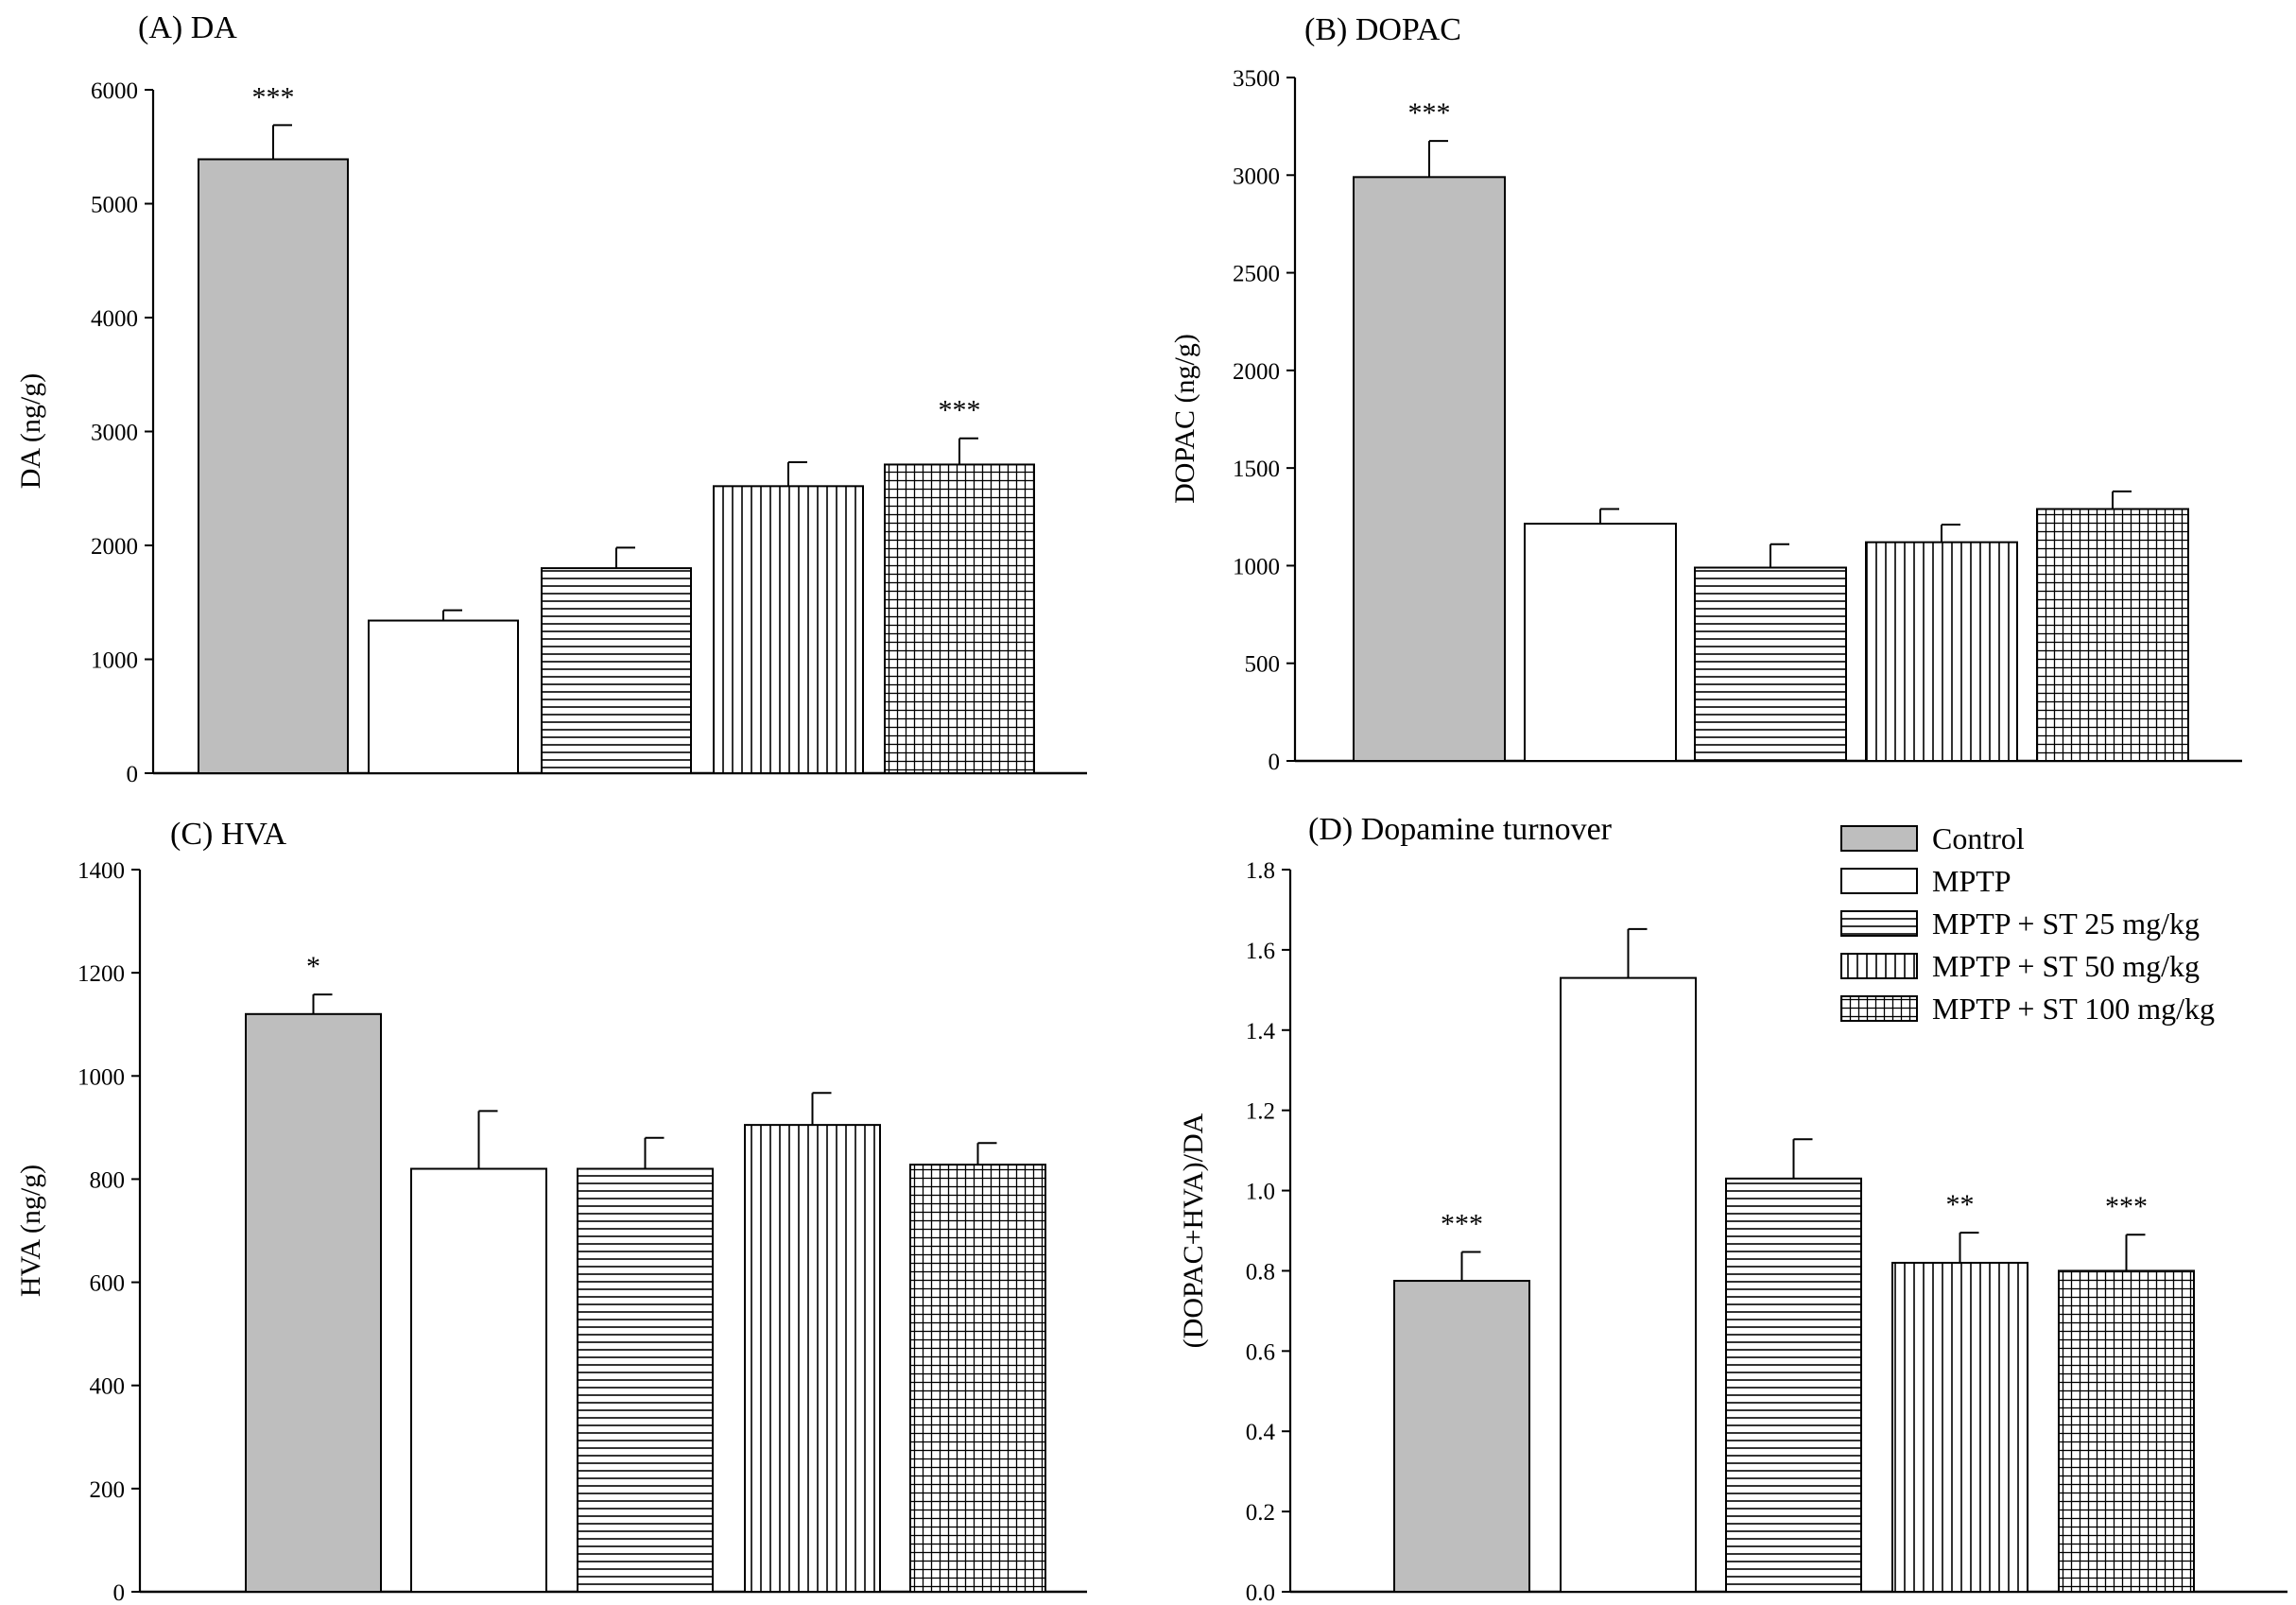 The height and width of the screenshot is (1605, 2296). I want to click on legend-entry: MPTP + ST 100 mg/kg, so click(2073, 1009).